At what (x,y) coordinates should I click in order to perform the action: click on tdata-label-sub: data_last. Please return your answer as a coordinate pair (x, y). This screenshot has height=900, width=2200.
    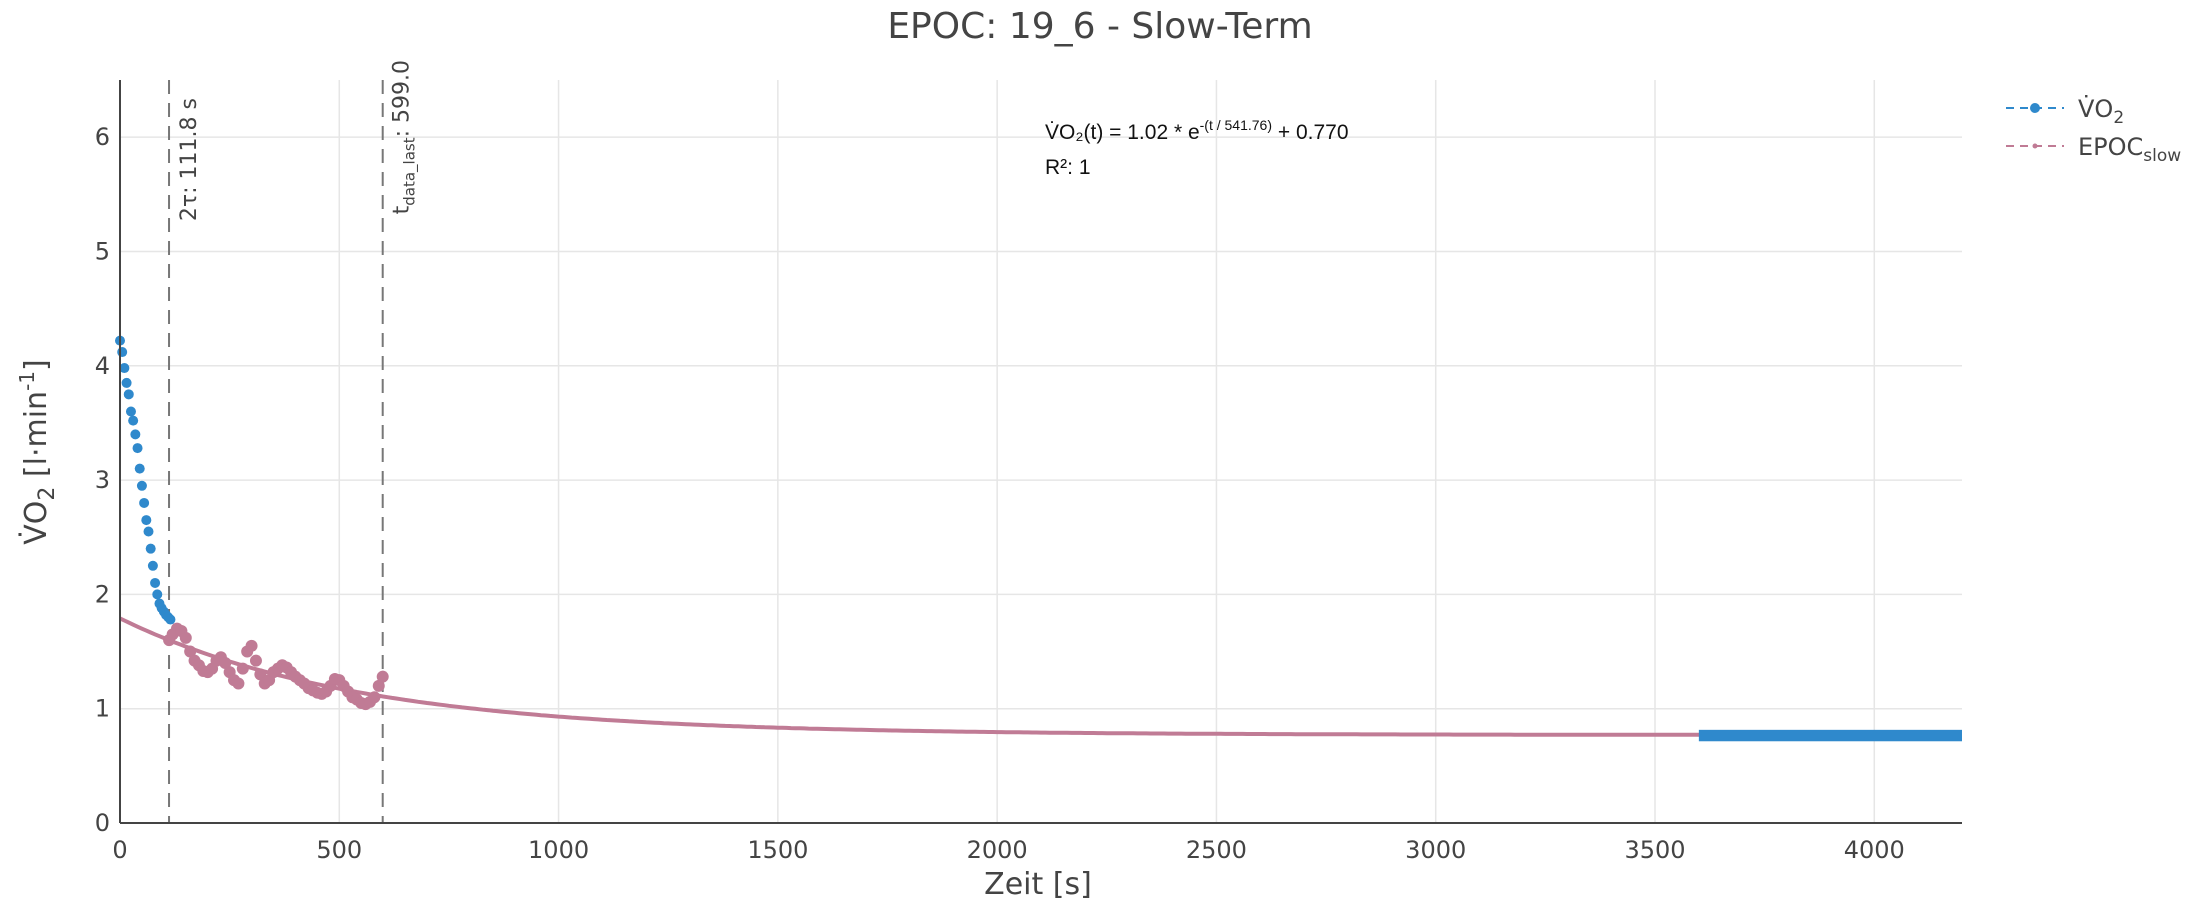
    Looking at the image, I should click on (410, 171).